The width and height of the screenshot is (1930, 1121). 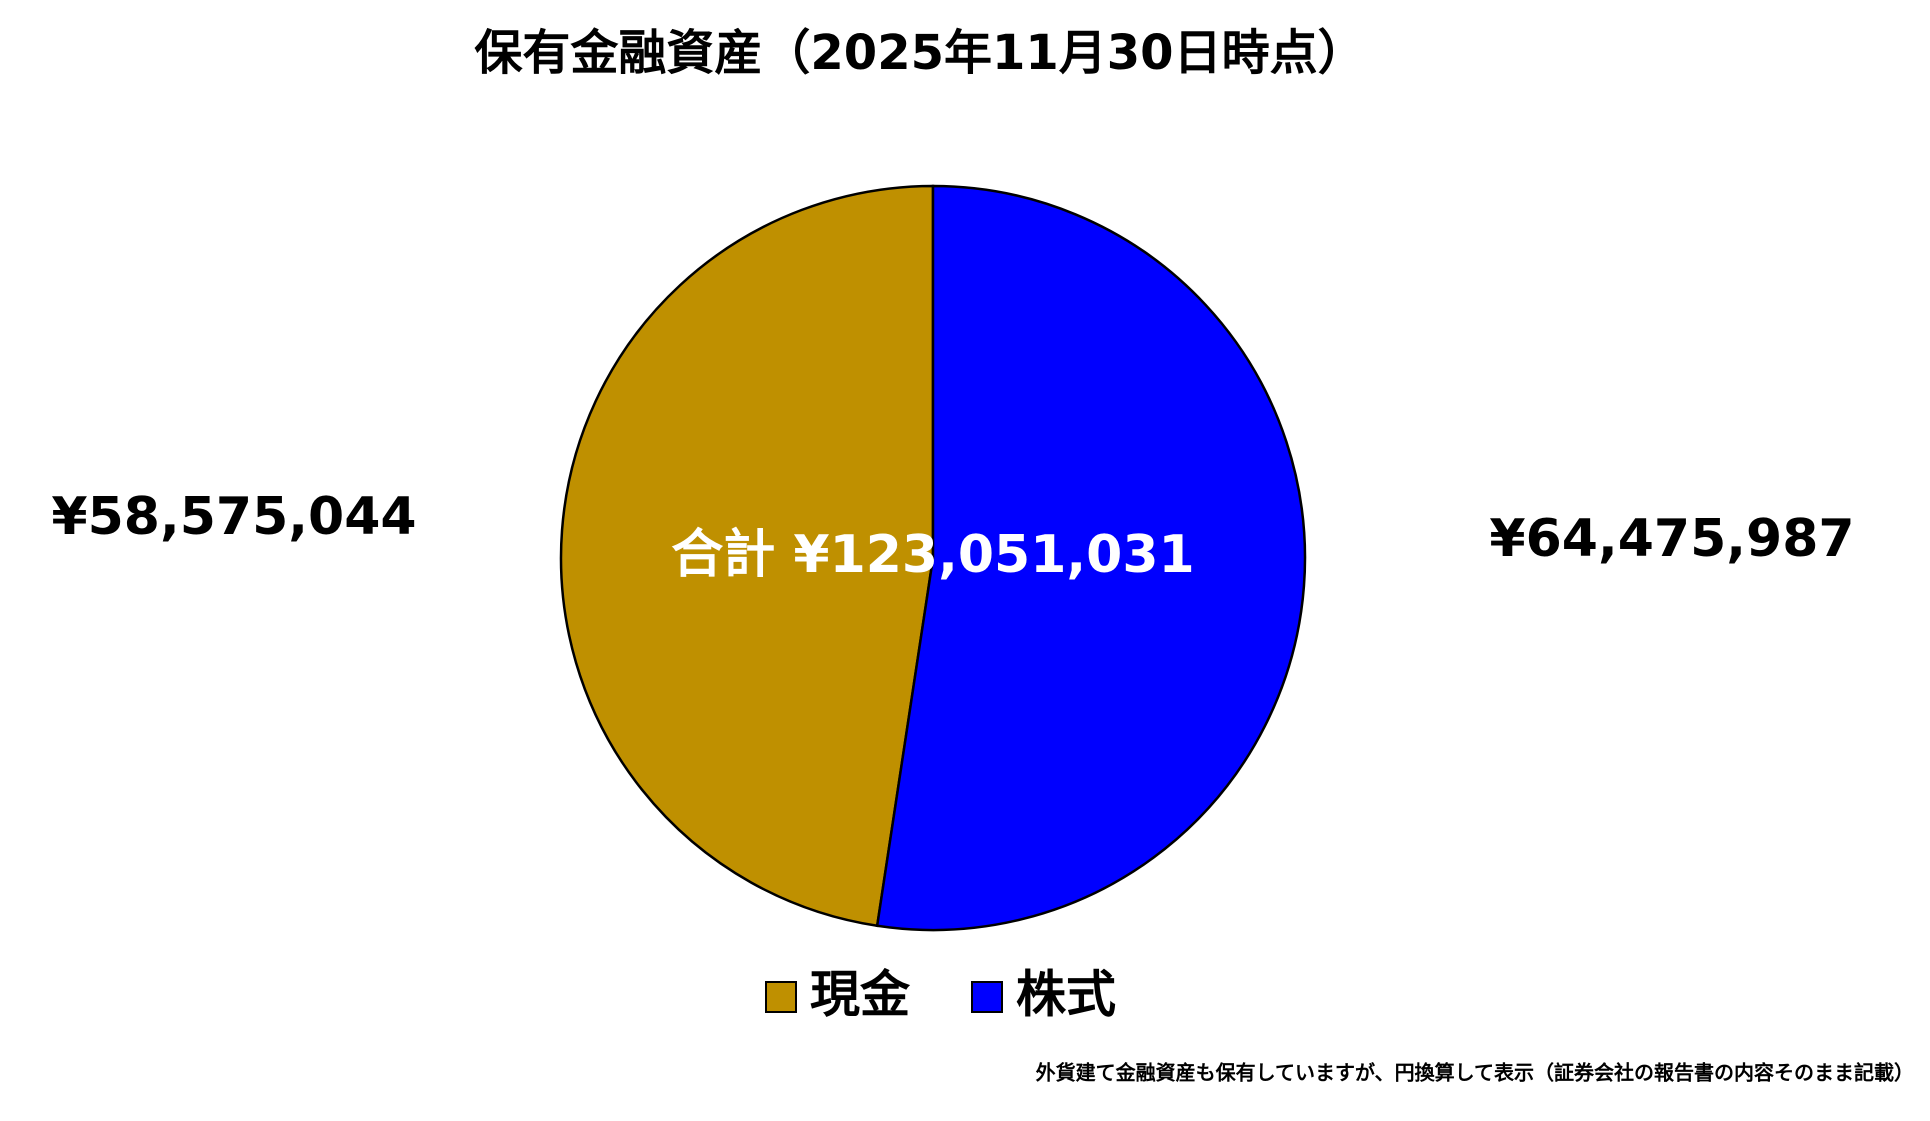 What do you see at coordinates (1671, 539) in the screenshot?
I see `value-label: ¥64,475,987` at bounding box center [1671, 539].